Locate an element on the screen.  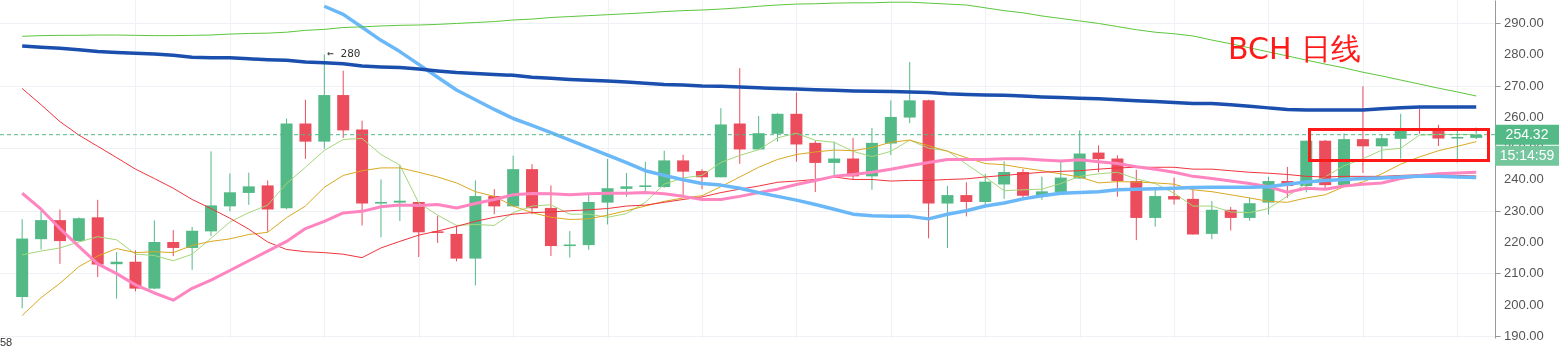
y-tick-label: 230.00 is located at coordinates (1524, 210).